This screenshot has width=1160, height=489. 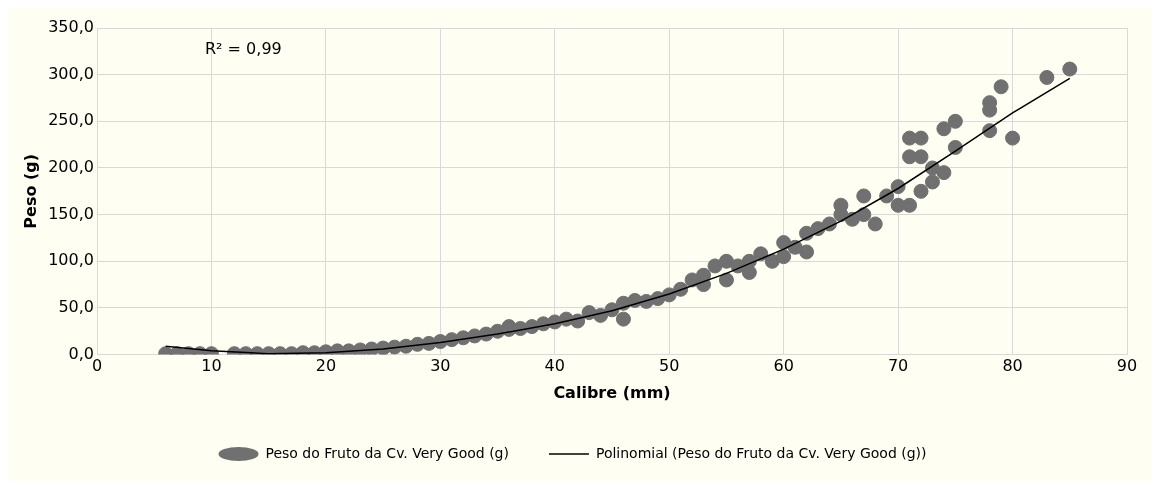 What do you see at coordinates (71, 167) in the screenshot?
I see `y-tick-label: 200,0` at bounding box center [71, 167].